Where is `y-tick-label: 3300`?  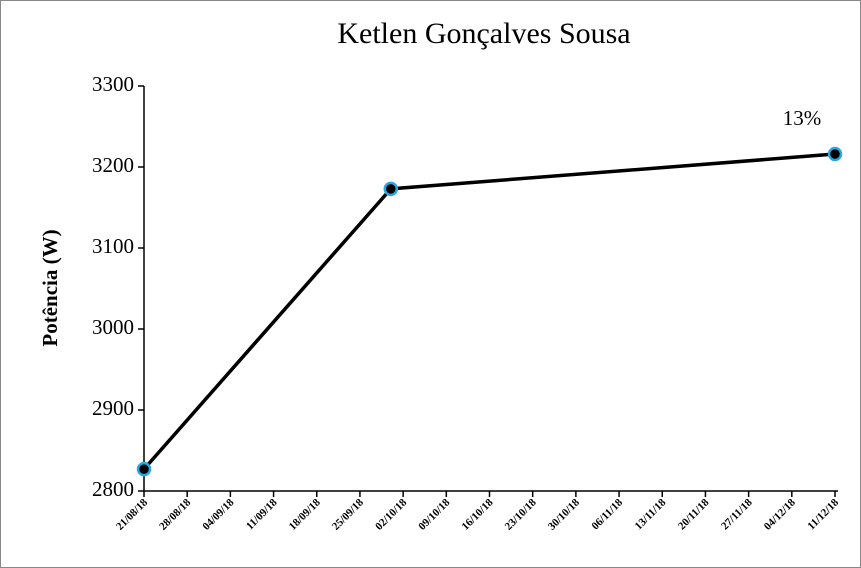
y-tick-label: 3300 is located at coordinates (113, 84).